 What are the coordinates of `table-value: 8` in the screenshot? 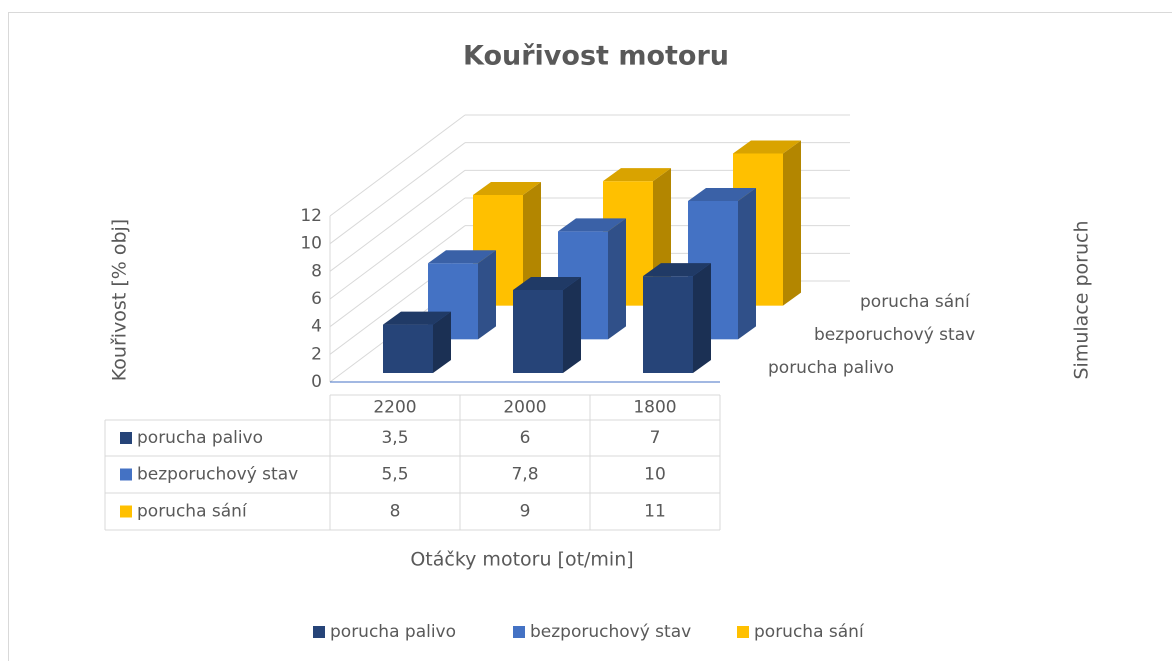 It's located at (395, 512).